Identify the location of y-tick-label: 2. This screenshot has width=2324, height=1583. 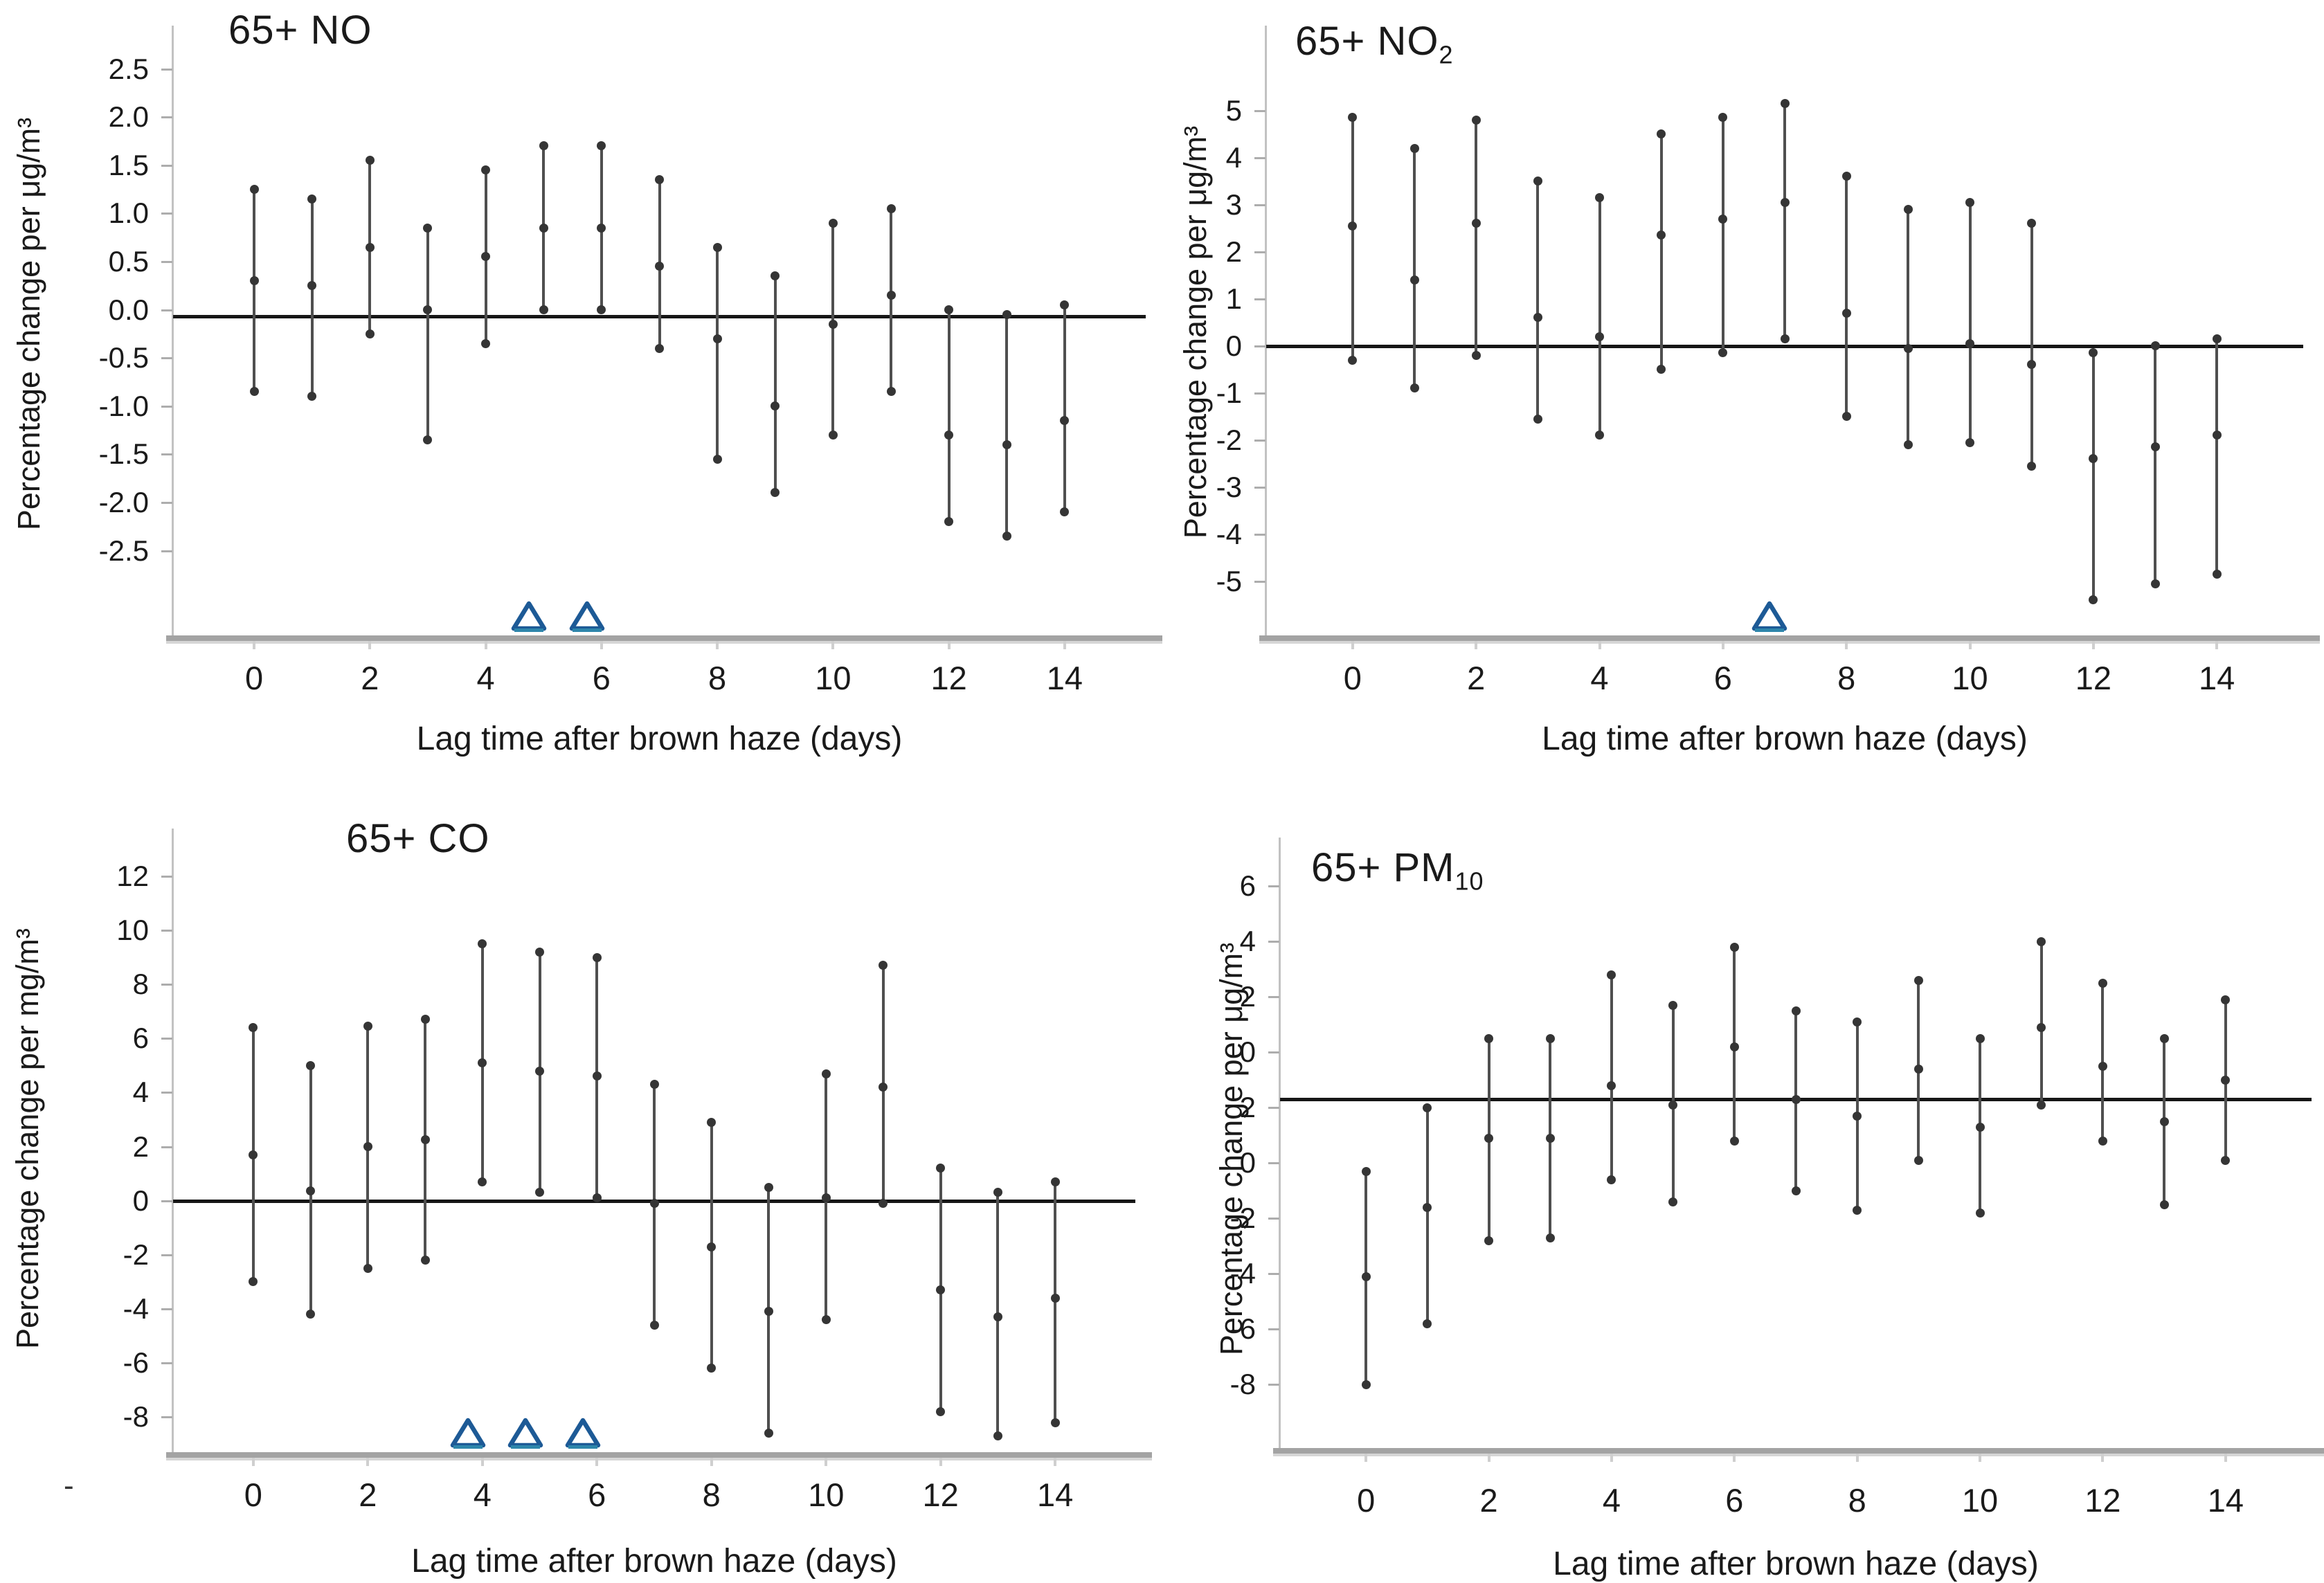
(1247, 1107).